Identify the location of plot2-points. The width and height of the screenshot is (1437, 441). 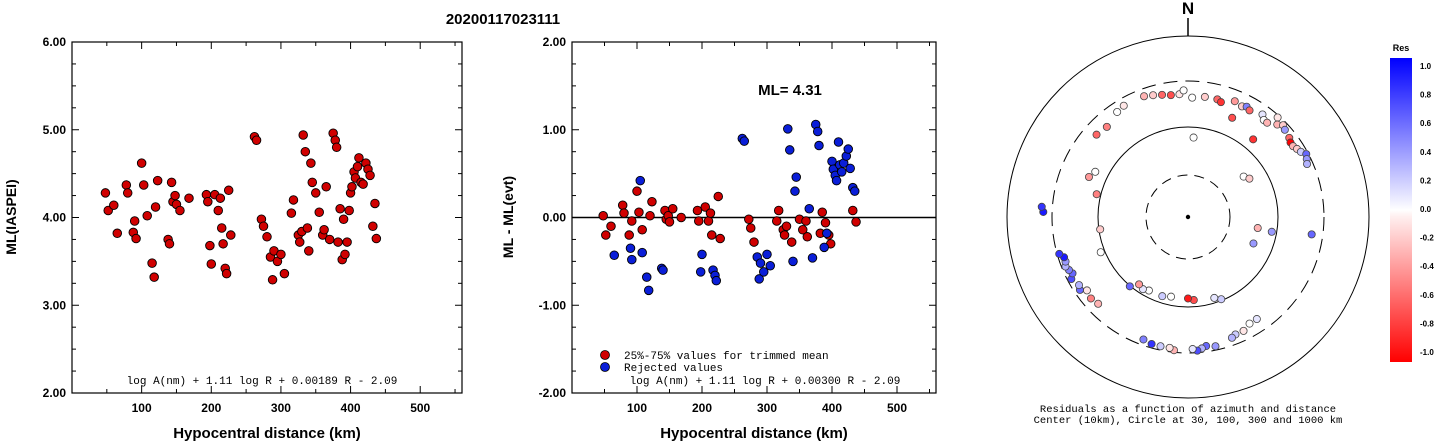
(729, 207).